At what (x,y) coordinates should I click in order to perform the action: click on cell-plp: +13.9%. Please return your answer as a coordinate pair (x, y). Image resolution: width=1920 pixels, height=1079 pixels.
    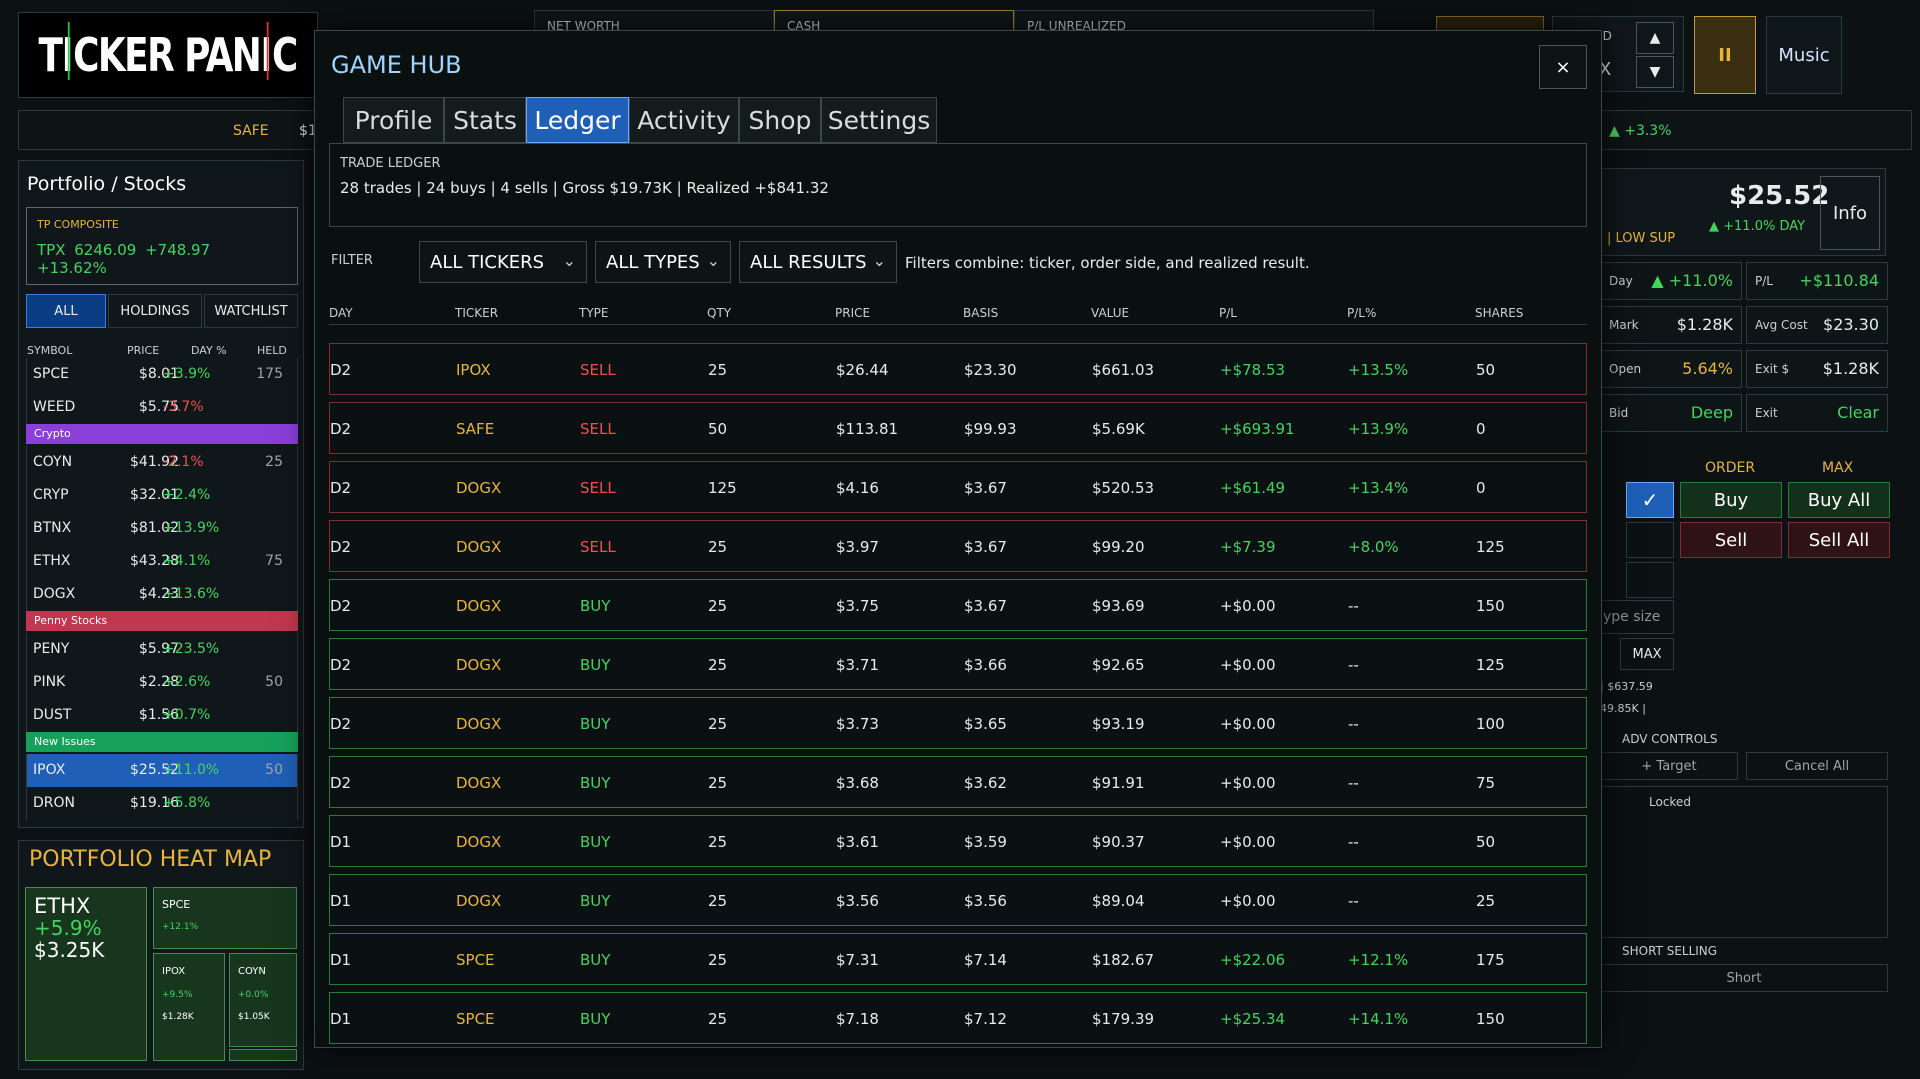
    Looking at the image, I should click on (1378, 429).